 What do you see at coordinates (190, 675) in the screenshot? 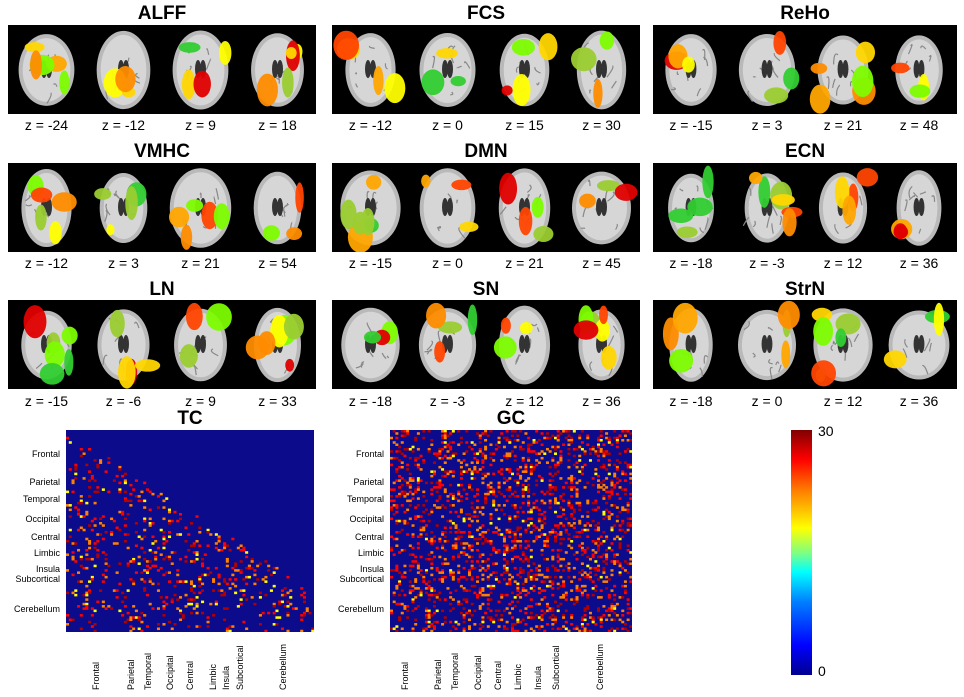
I see `x-axis-label: Central` at bounding box center [190, 675].